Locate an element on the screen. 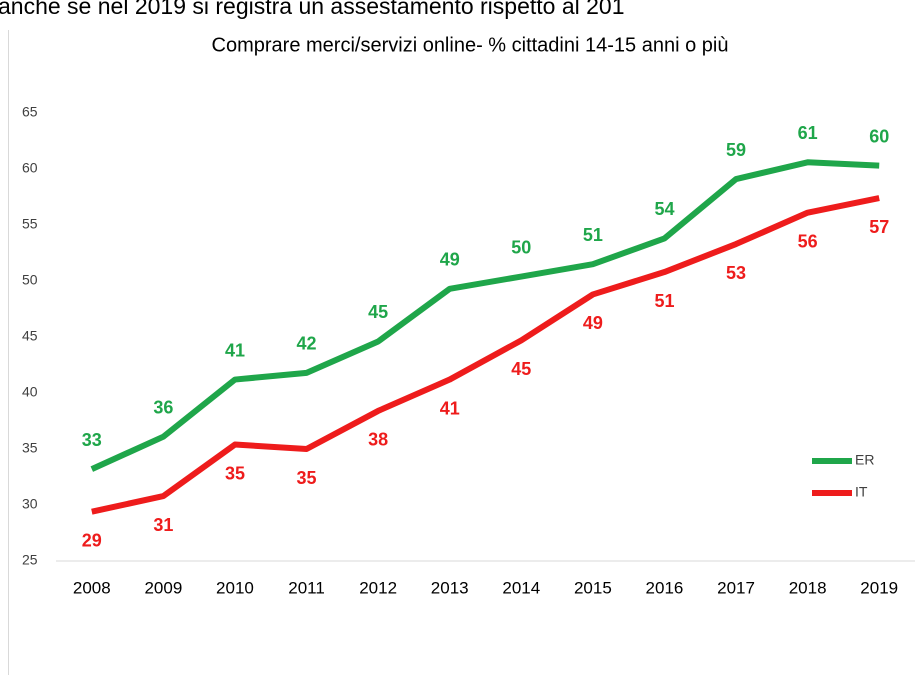 The width and height of the screenshot is (915, 675). x-tick-label: 2017 is located at coordinates (736, 587).